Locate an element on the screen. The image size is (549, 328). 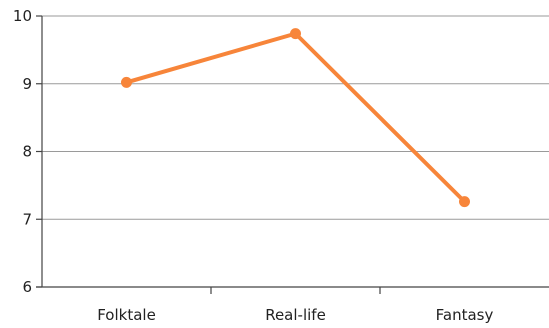
x-tick-labels: Folktale Real-life Fantasy is located at coordinates (295, 315).